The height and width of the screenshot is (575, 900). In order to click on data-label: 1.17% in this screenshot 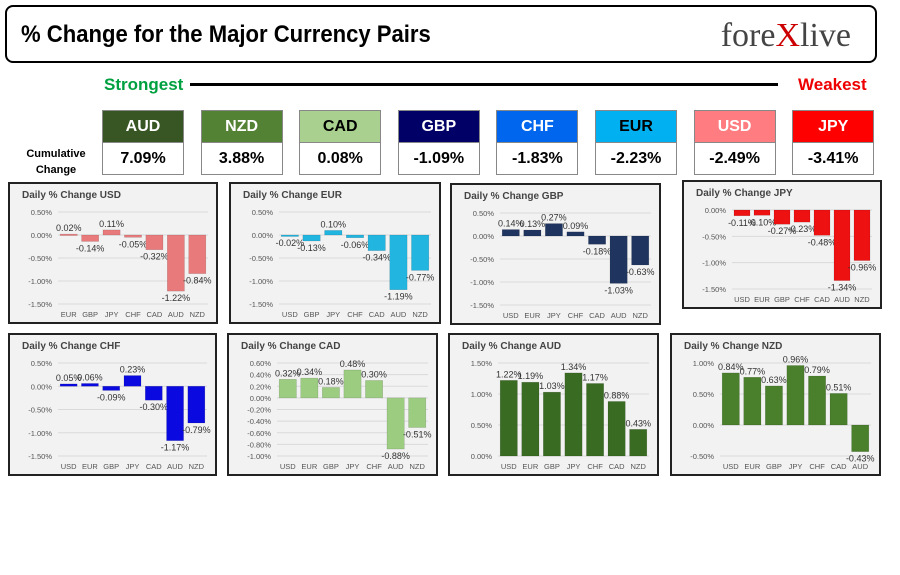, I will do `click(595, 377)`.